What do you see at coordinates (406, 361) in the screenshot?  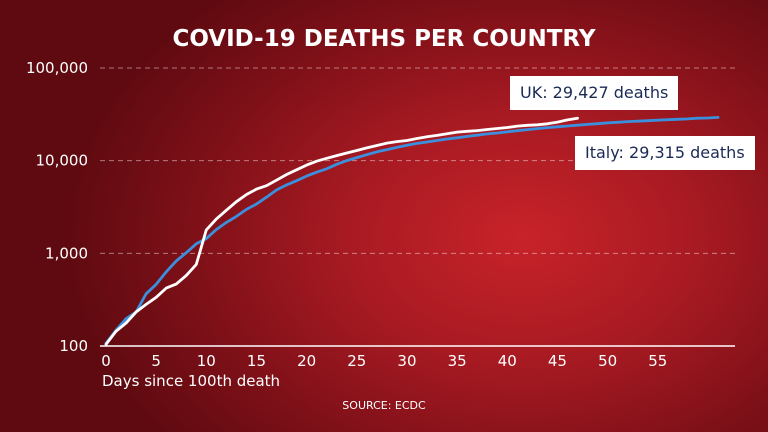 I see `x-tick-label: 30` at bounding box center [406, 361].